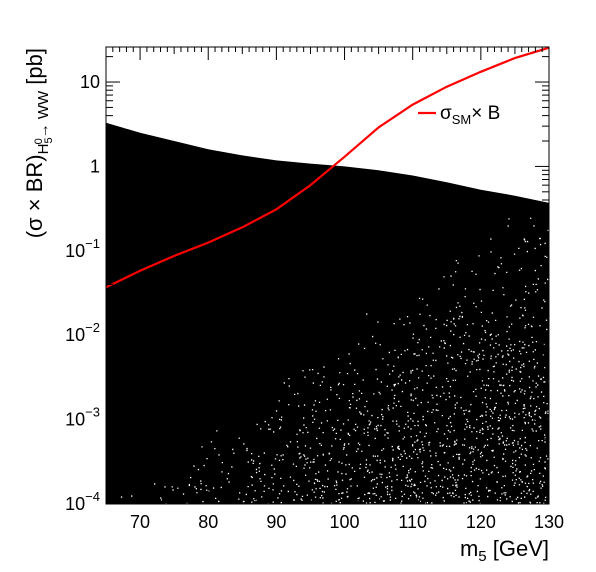 Image resolution: width=596 pixels, height=572 pixels. Describe the element at coordinates (82, 417) in the screenshot. I see `y-tick-label: 10⁻³` at that location.